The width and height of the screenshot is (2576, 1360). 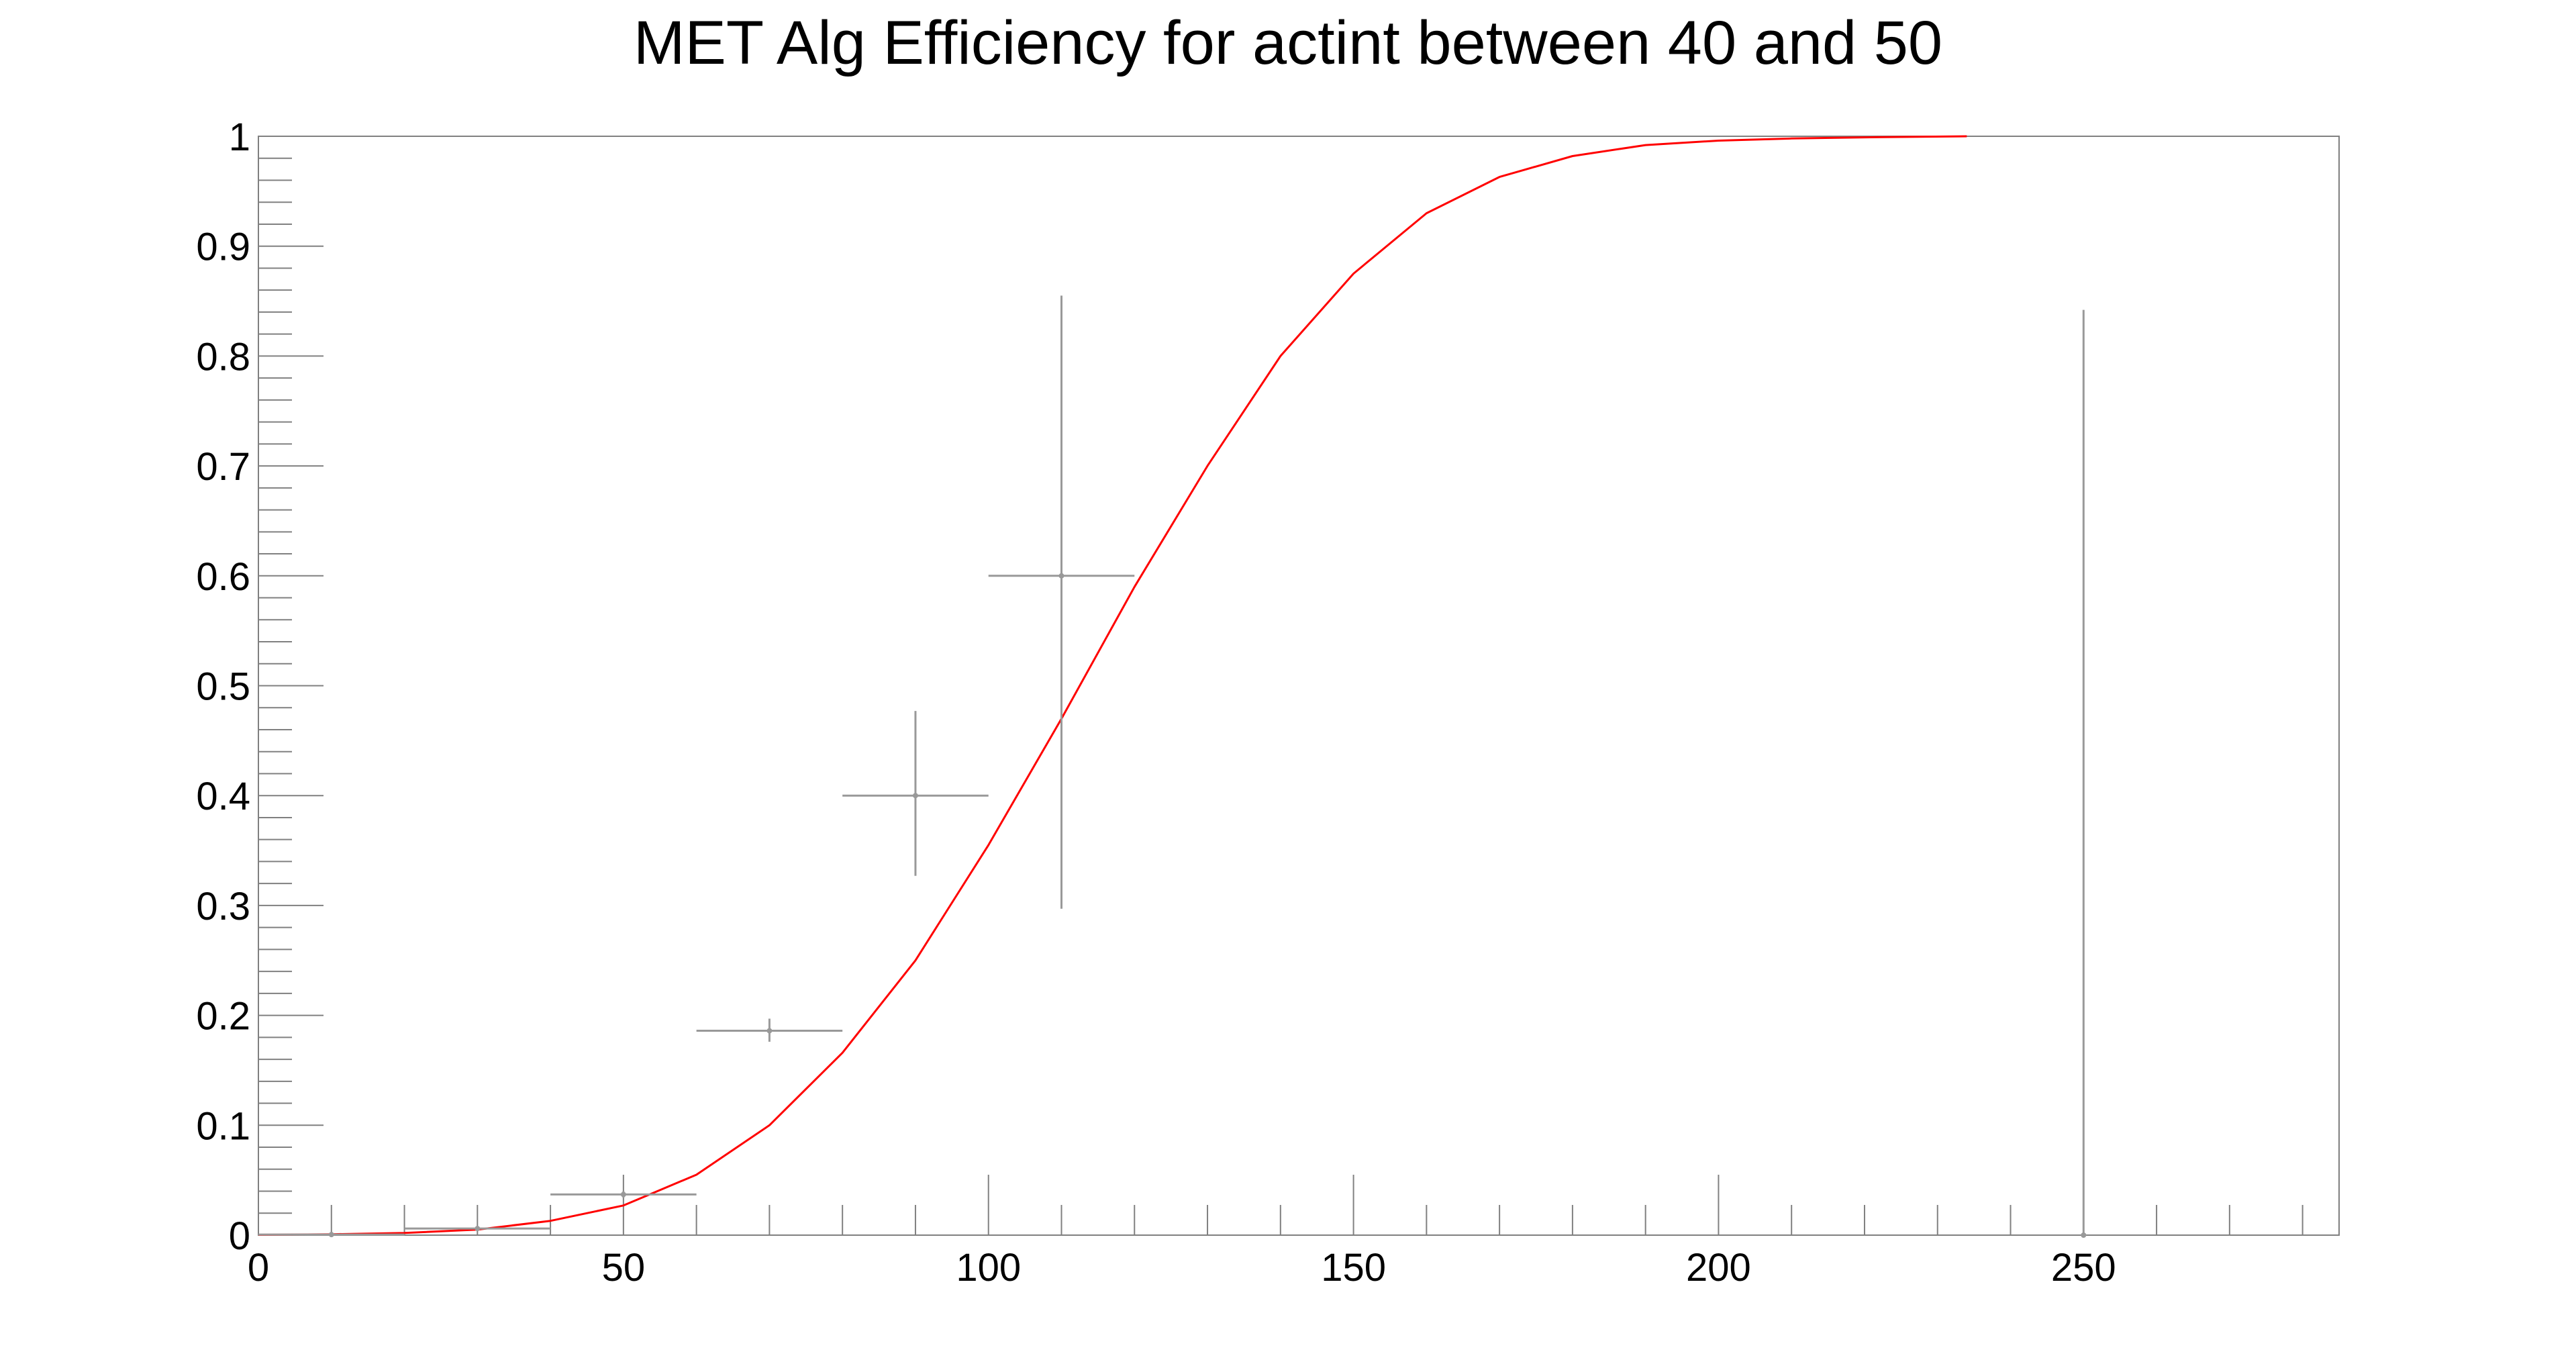 I want to click on y-tick-label: 0.1, so click(x=223, y=1126).